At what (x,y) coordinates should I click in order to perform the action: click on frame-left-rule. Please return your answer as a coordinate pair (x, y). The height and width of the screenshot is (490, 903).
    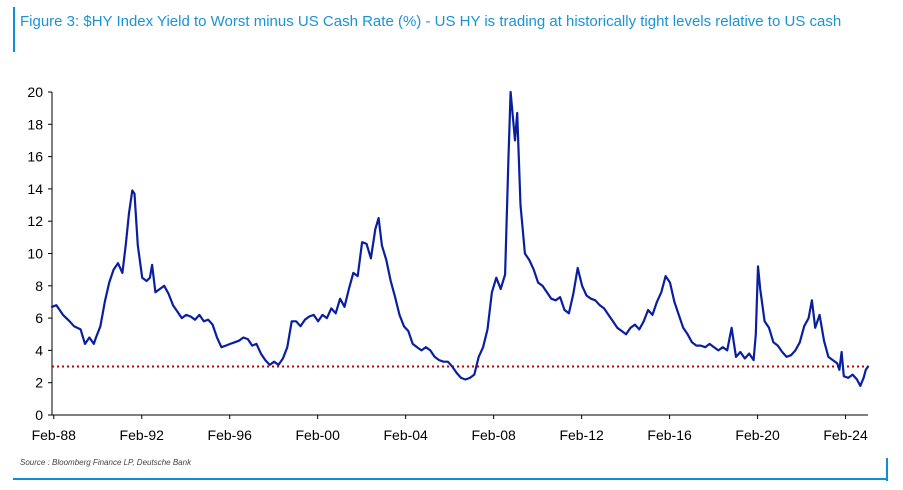
    Looking at the image, I should click on (14, 29).